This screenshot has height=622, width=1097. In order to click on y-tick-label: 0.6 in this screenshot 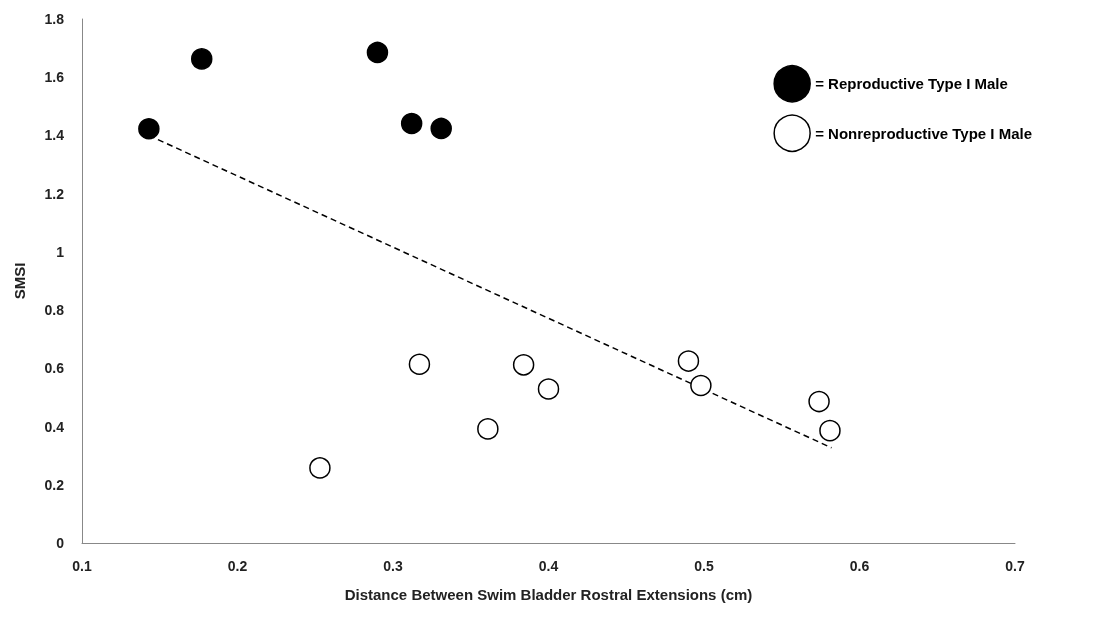, I will do `click(54, 368)`.